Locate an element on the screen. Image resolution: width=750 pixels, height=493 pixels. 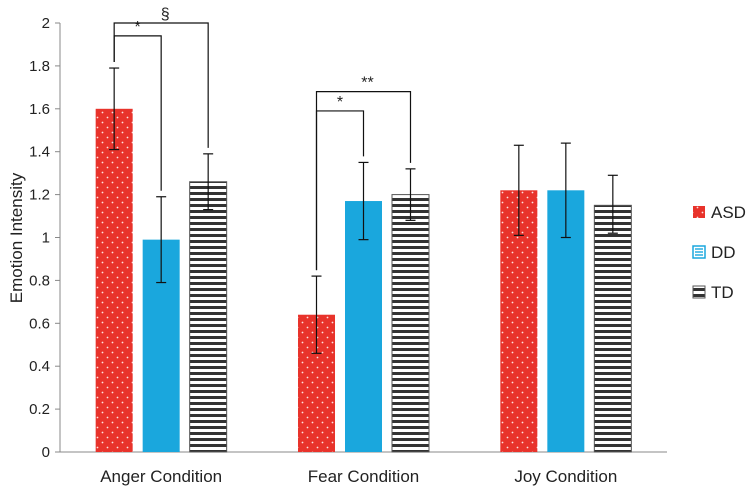
legend: ASD DD TD is located at coordinates (719, 252).